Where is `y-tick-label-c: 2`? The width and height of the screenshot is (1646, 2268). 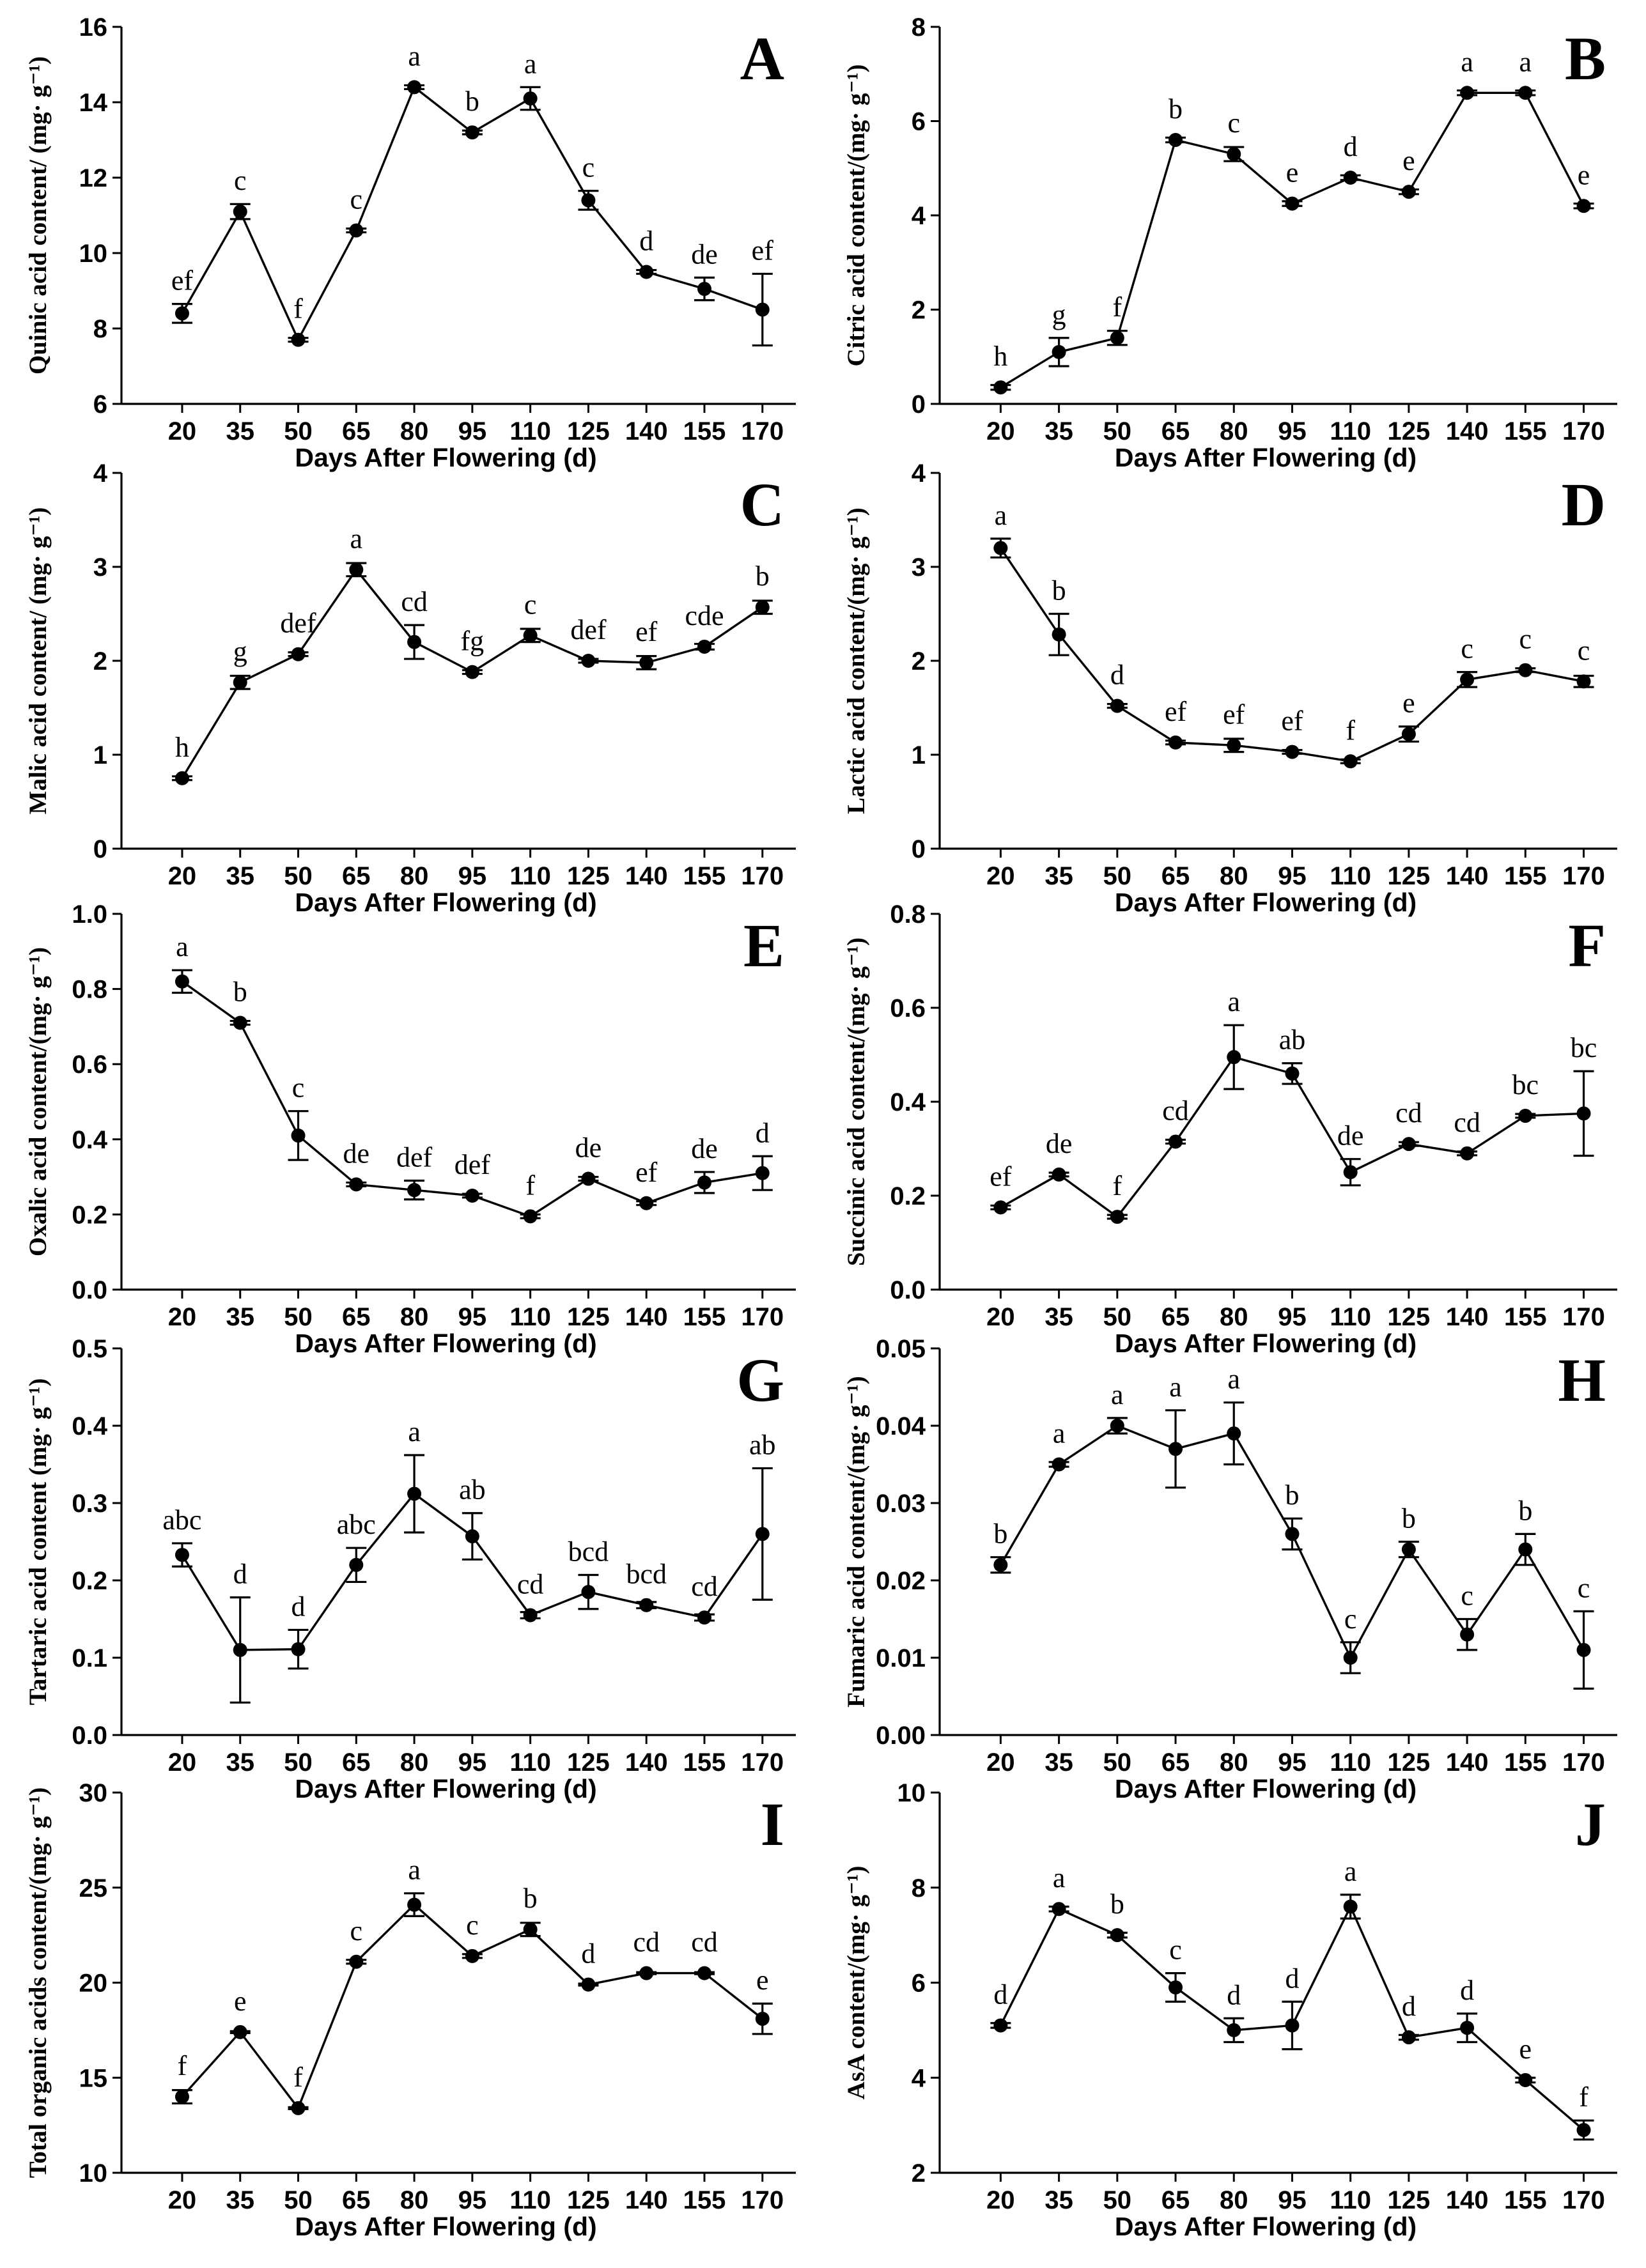
y-tick-label-c: 2 is located at coordinates (100, 661).